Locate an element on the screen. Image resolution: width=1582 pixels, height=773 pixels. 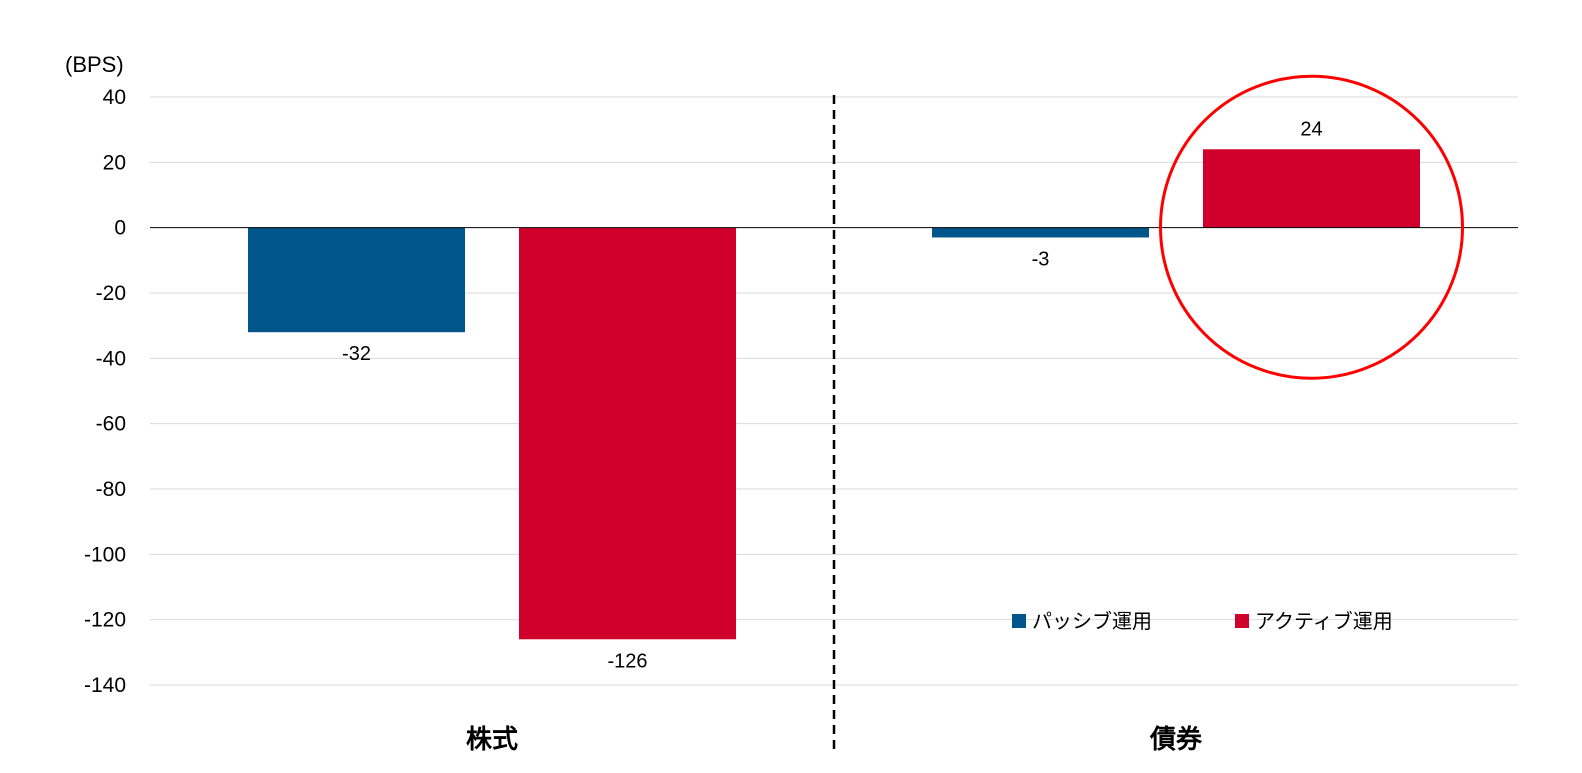
data-label: 24 is located at coordinates (1311, 129).